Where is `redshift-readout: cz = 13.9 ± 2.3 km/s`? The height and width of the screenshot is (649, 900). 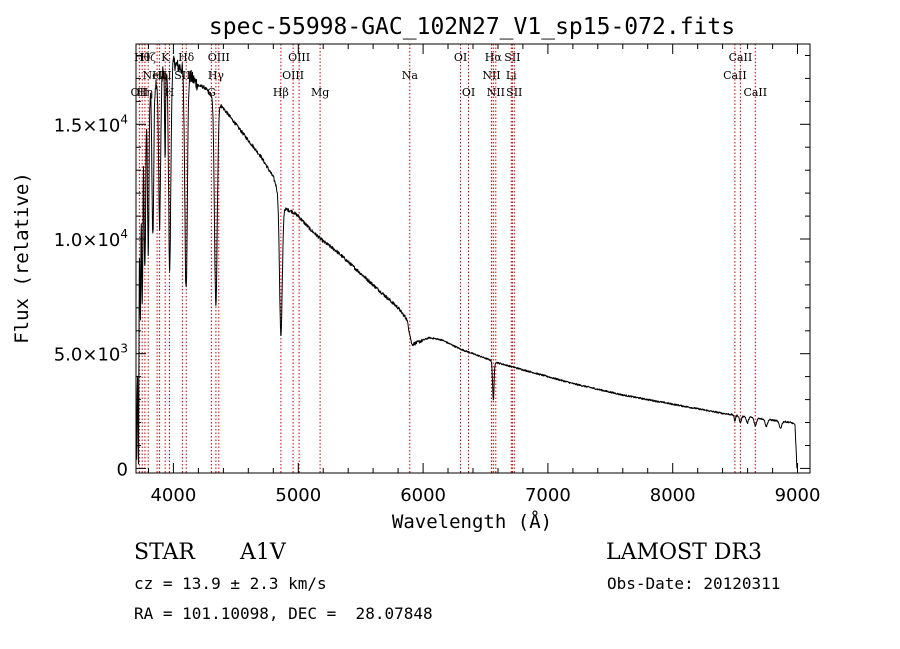
redshift-readout: cz = 13.9 ± 2.3 km/s is located at coordinates (230, 583).